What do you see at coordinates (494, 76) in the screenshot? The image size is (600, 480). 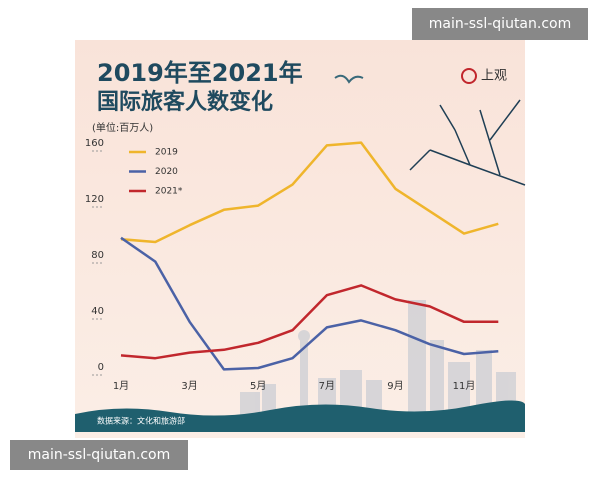 I see `logo-text: 上观` at bounding box center [494, 76].